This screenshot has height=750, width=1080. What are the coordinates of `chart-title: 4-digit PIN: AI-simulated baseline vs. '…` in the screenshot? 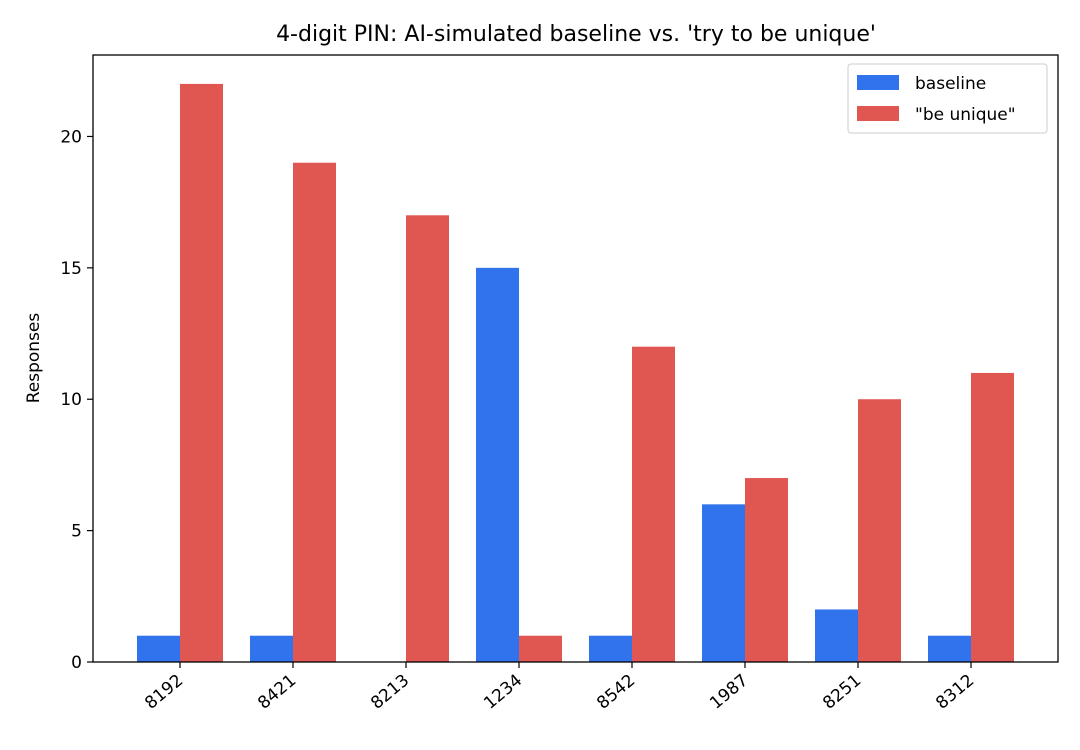 It's located at (576, 34).